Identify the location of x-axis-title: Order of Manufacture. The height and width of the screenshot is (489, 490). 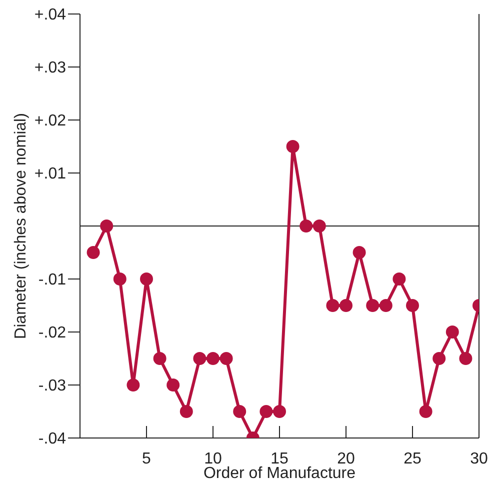
(279, 473).